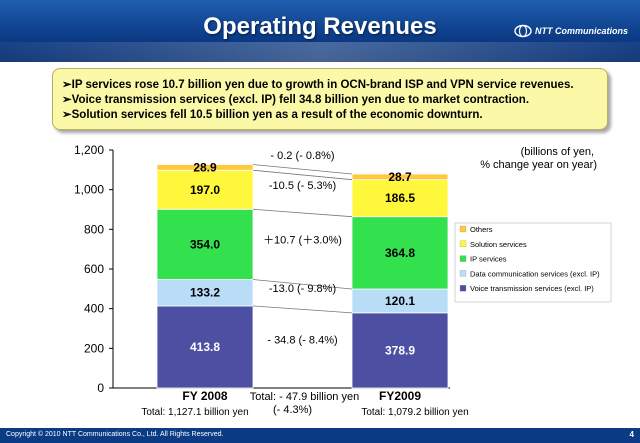  Describe the element at coordinates (194, 412) in the screenshot. I see `total-label: Total: 1,127.1 billion yen` at that location.